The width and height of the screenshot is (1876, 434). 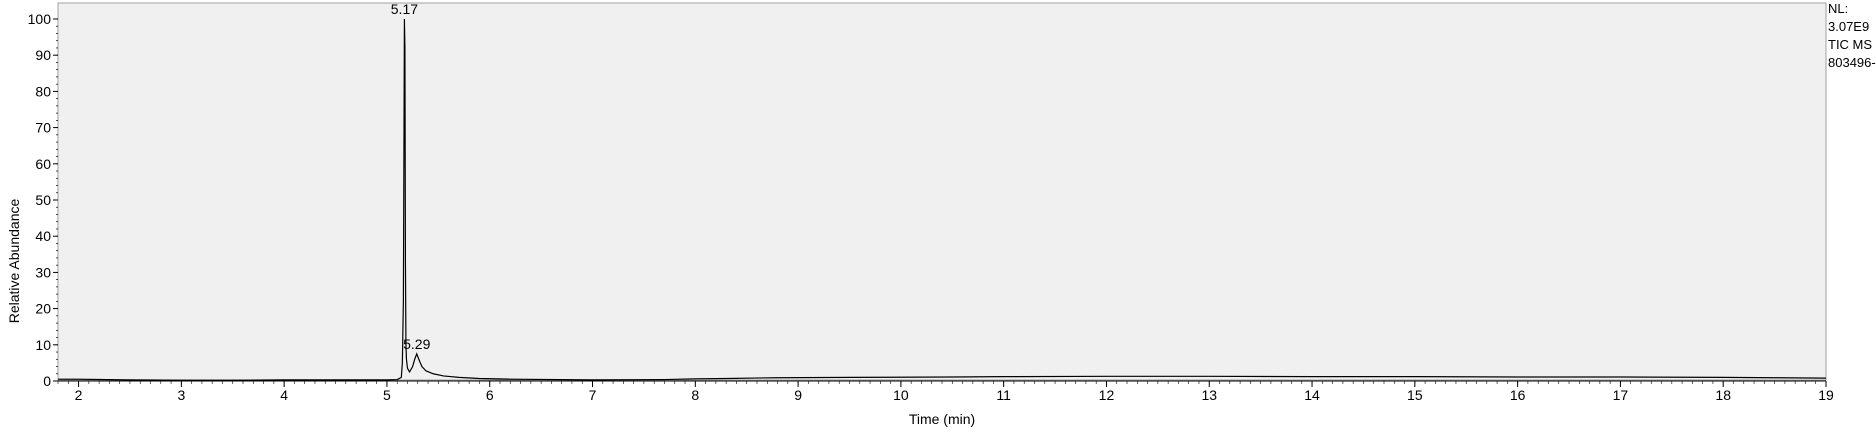 I want to click on x-tick-label: 11, so click(x=1003, y=395).